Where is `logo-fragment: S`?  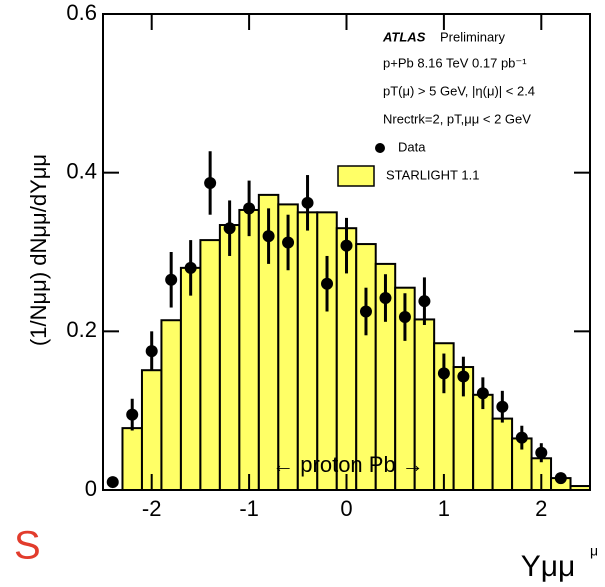
logo-fragment: S is located at coordinates (27, 546).